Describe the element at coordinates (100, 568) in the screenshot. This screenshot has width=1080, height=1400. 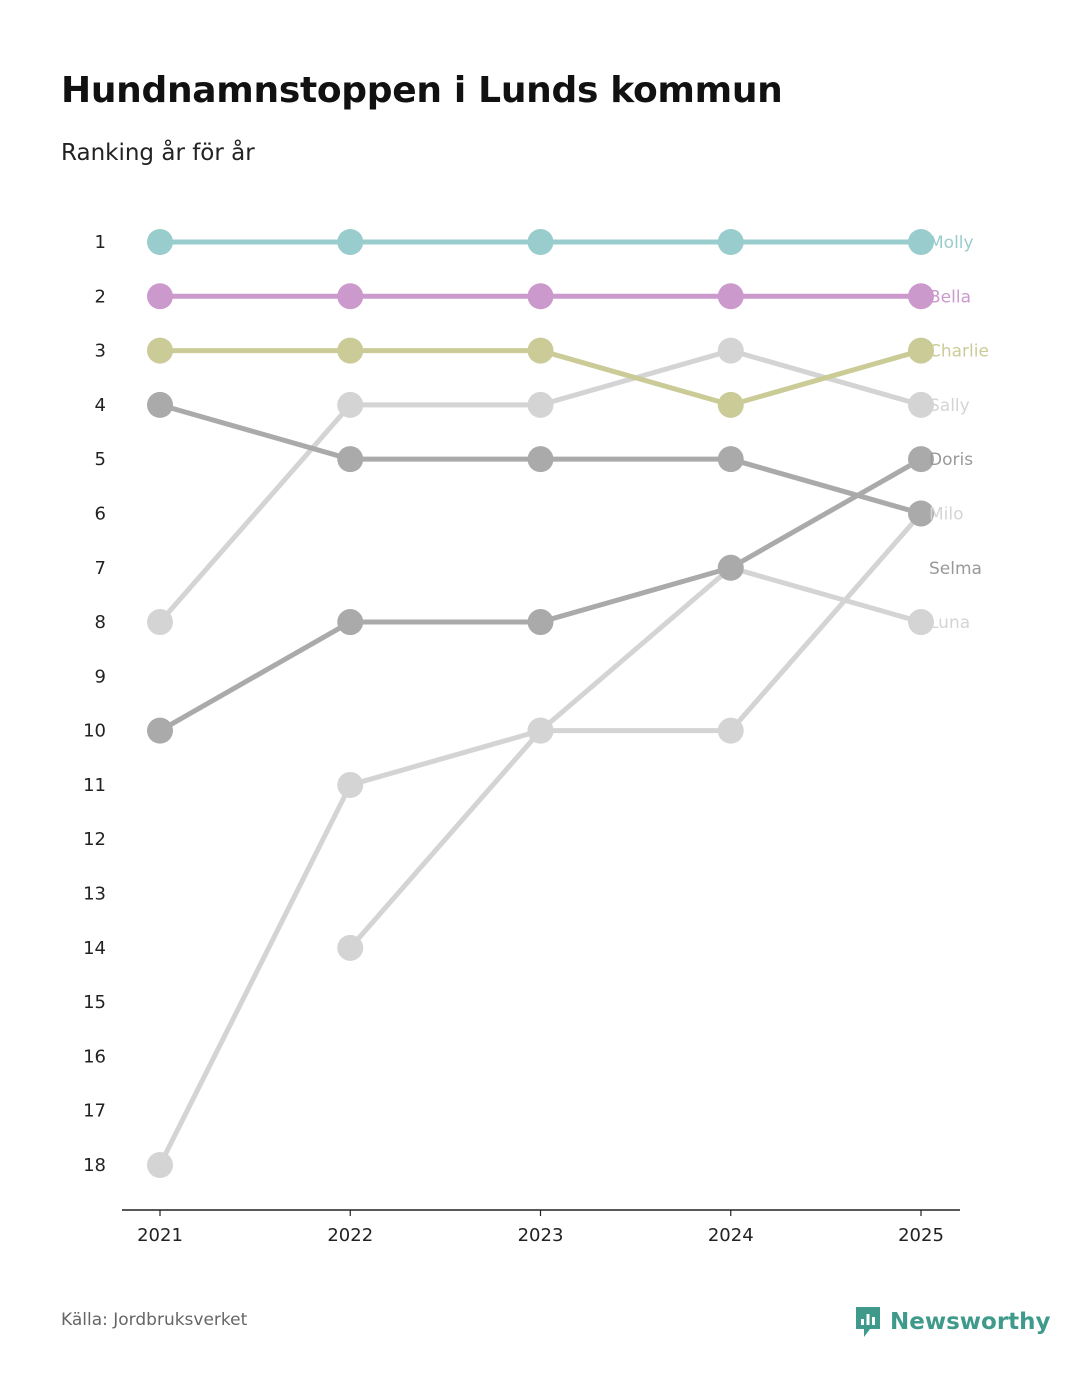
I see `y-tick-label: 7` at that location.